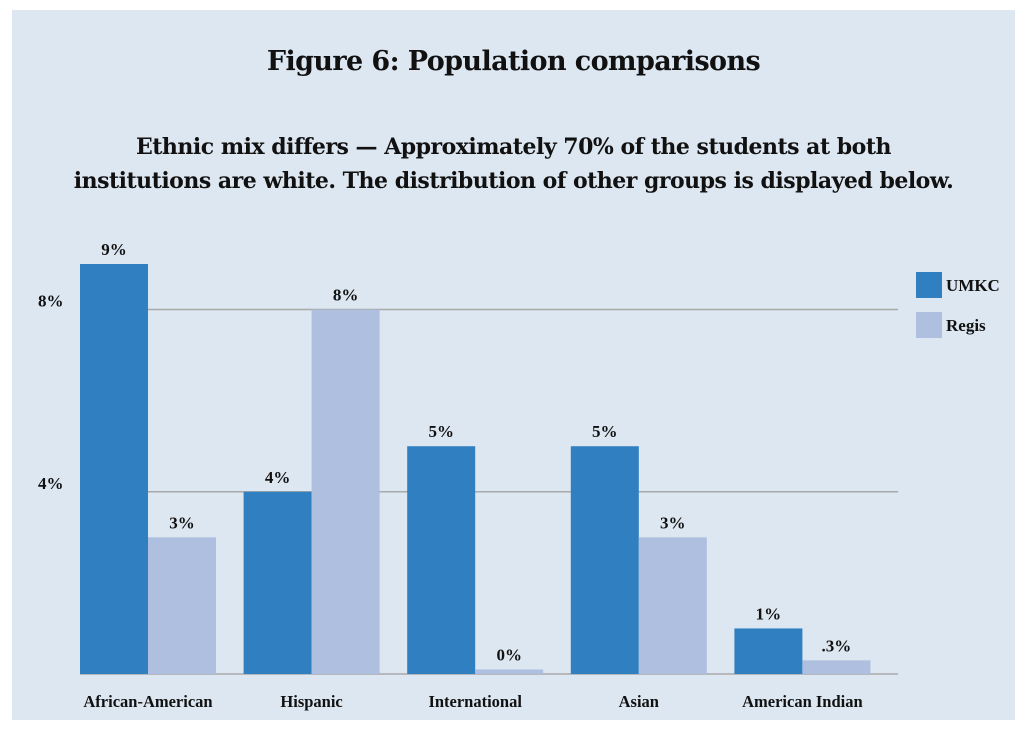 This screenshot has height=731, width=1027. I want to click on x-category-label-1: Hispanic, so click(311, 701).